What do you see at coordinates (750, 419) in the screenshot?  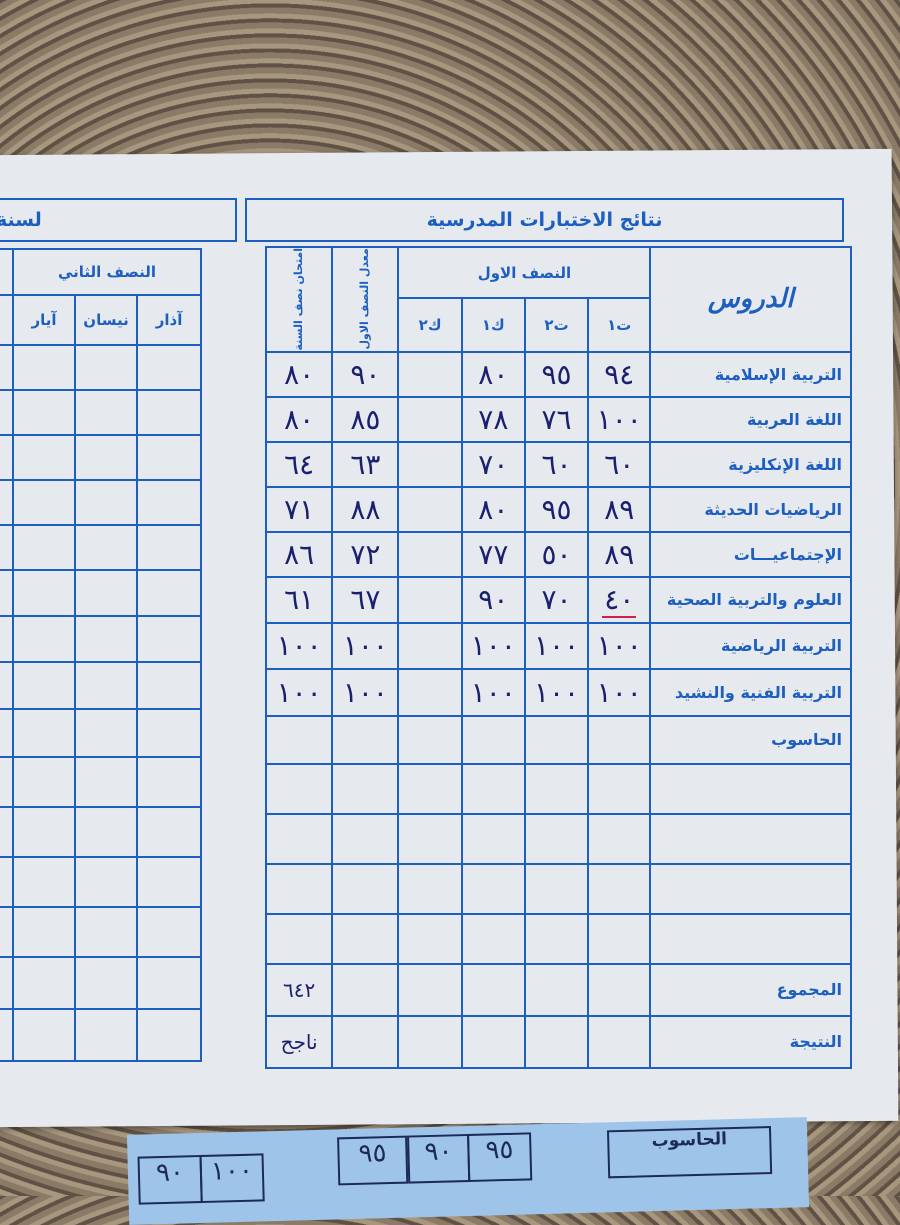 I see `subject-name: اللغة العربية` at bounding box center [750, 419].